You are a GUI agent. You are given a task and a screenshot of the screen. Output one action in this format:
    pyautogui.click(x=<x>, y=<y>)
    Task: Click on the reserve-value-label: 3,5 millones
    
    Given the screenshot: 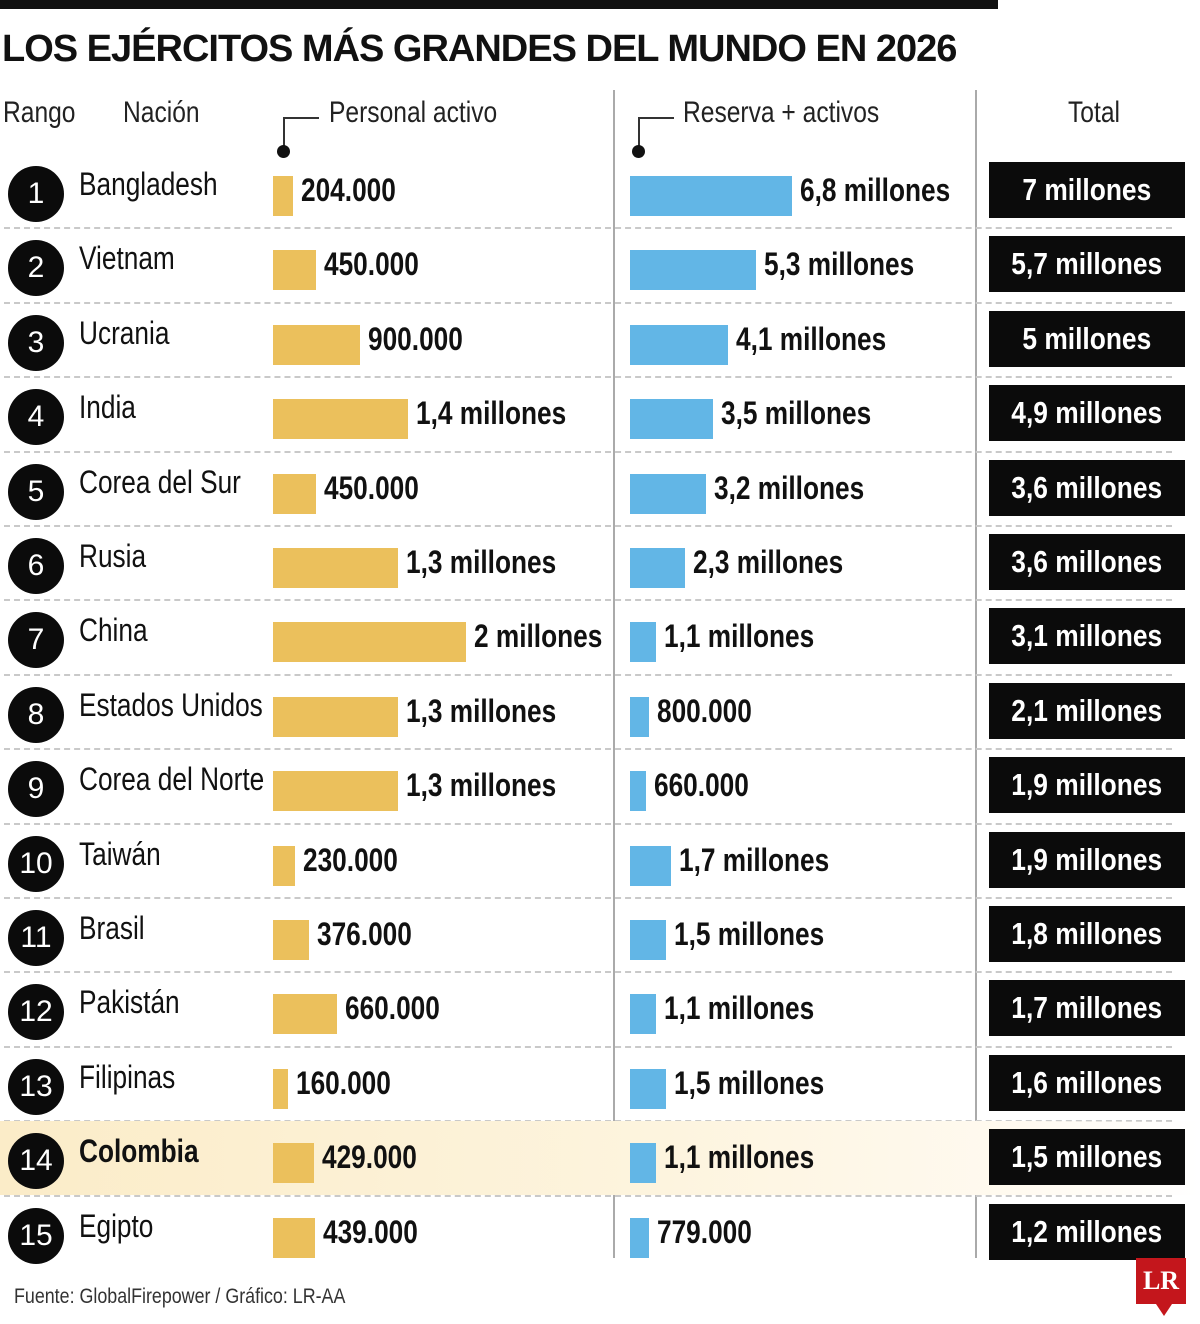 What is the action you would take?
    pyautogui.click(x=796, y=413)
    